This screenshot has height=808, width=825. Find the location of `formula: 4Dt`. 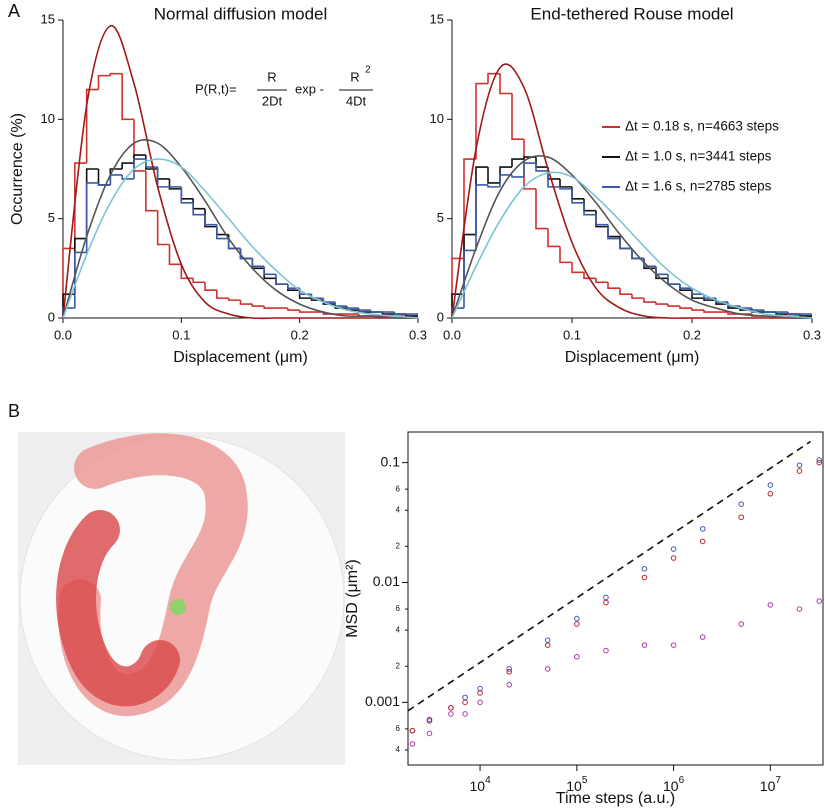

formula: 4Dt is located at coordinates (356, 100).